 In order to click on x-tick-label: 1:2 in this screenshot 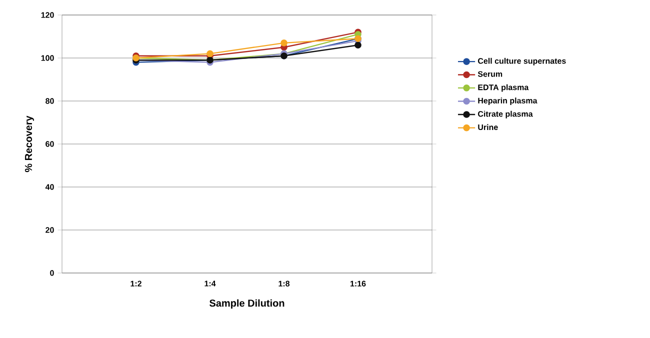, I will do `click(136, 283)`.